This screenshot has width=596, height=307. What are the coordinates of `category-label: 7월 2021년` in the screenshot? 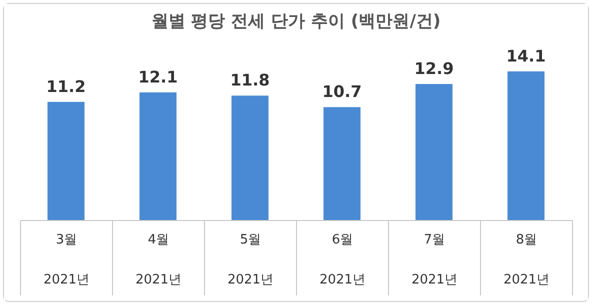 It's located at (434, 260).